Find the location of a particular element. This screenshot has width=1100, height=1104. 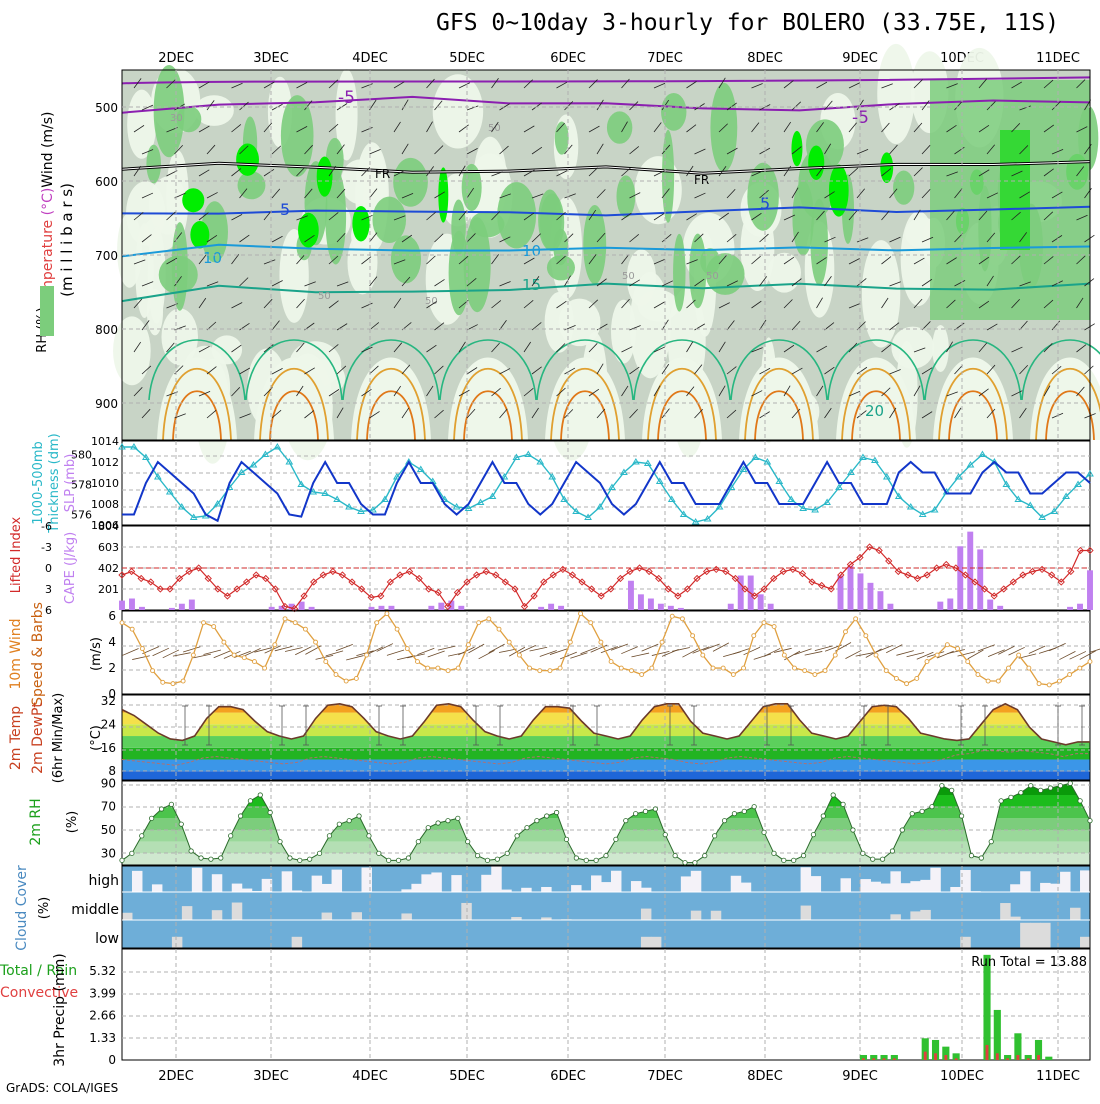

contour-label: 20 is located at coordinates (874, 411).